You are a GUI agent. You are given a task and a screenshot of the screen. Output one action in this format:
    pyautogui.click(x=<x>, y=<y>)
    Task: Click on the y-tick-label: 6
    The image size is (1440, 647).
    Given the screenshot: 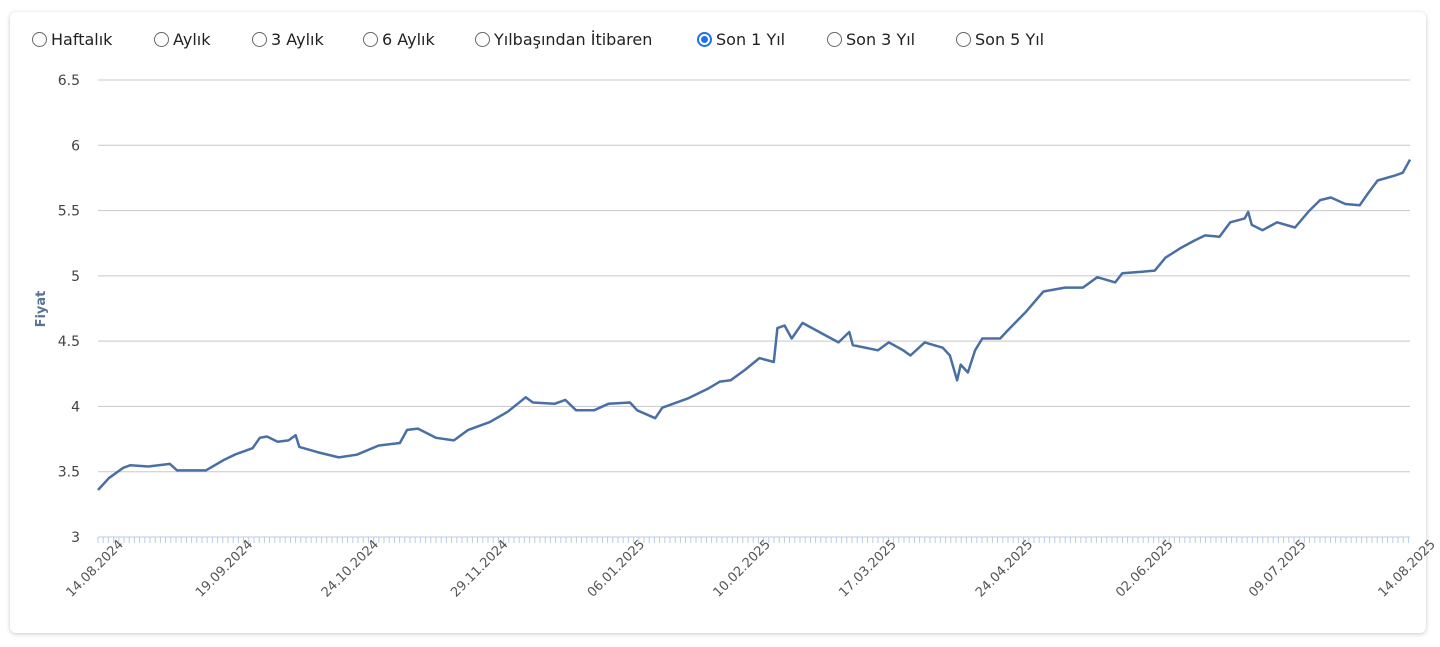 What is the action you would take?
    pyautogui.click(x=75, y=146)
    